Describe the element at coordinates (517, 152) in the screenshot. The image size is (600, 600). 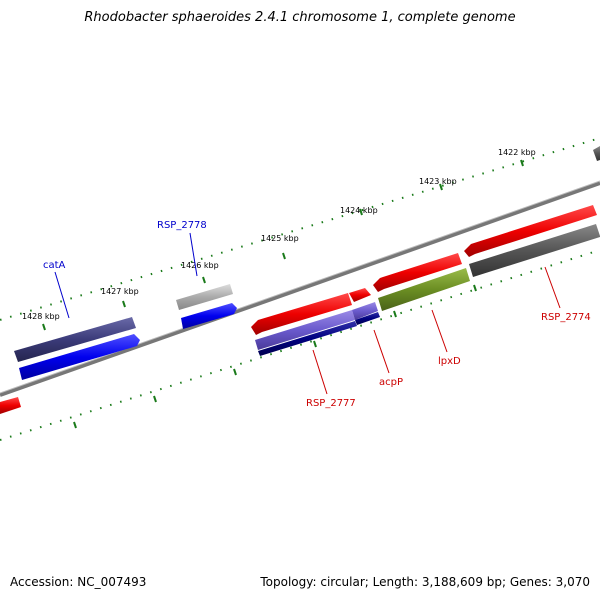
I see `tick-label-1422: 1422 kbp` at that location.